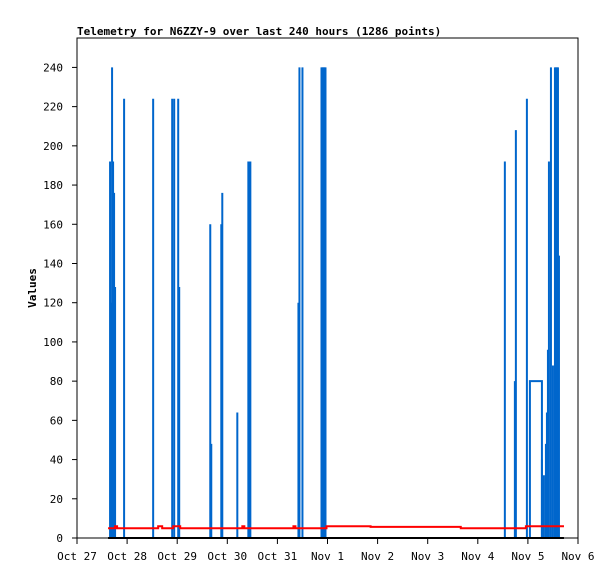 The image size is (615, 584). Describe the element at coordinates (56, 460) in the screenshot. I see `y-tick-label: 40` at that location.